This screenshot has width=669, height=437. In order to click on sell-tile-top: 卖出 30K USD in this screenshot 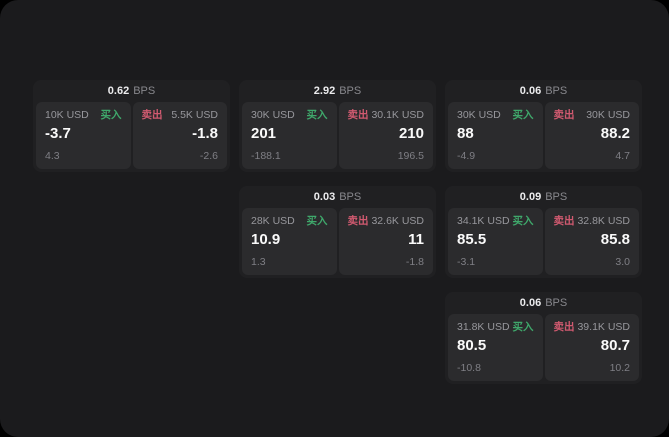, I will do `click(592, 115)`.